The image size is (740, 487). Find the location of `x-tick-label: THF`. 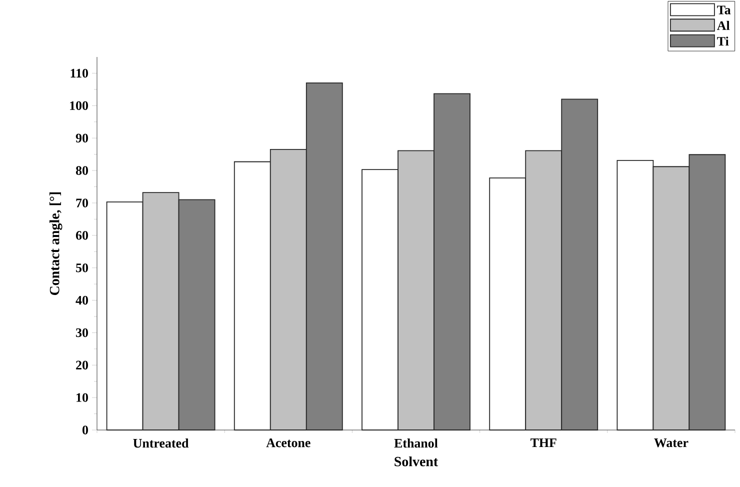

x-tick-label: THF is located at coordinates (543, 442).